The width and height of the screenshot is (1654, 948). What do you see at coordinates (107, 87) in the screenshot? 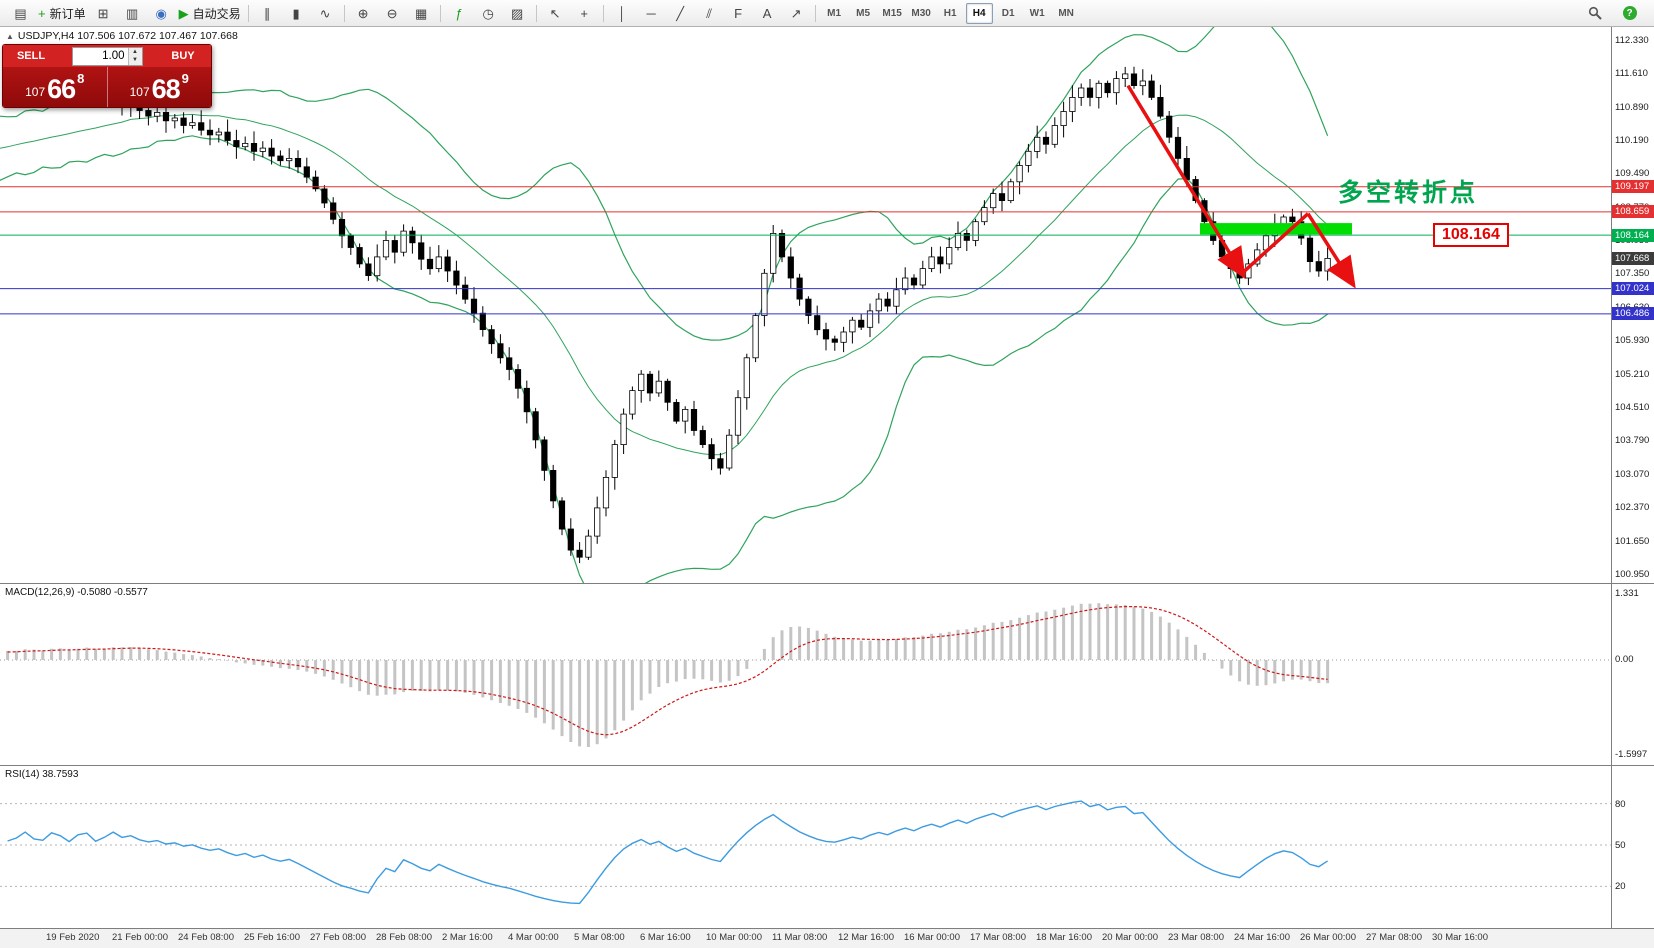
I see `trade-panel-divider` at bounding box center [107, 87].